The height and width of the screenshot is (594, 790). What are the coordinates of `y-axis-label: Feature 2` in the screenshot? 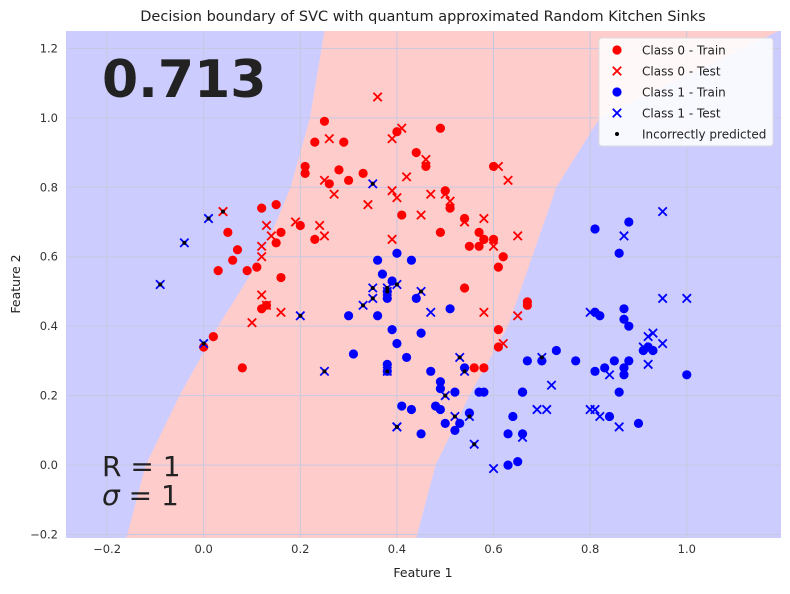 It's located at (15, 283).